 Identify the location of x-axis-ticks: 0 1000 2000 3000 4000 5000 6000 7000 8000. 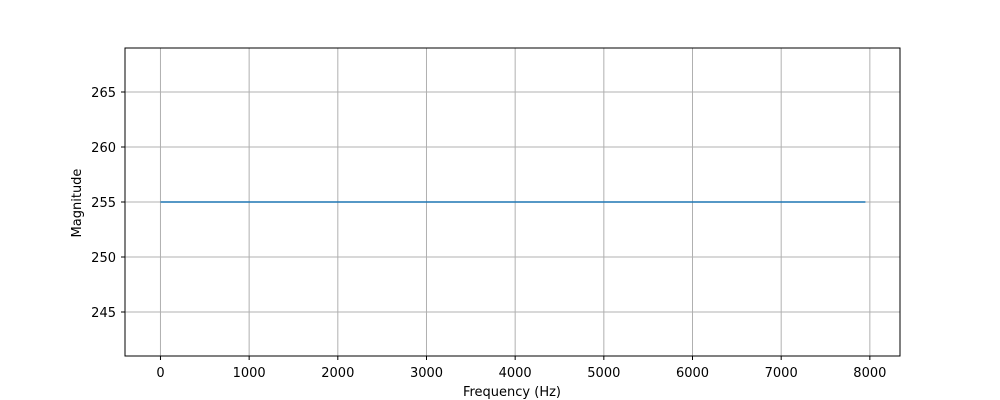
(521, 368).